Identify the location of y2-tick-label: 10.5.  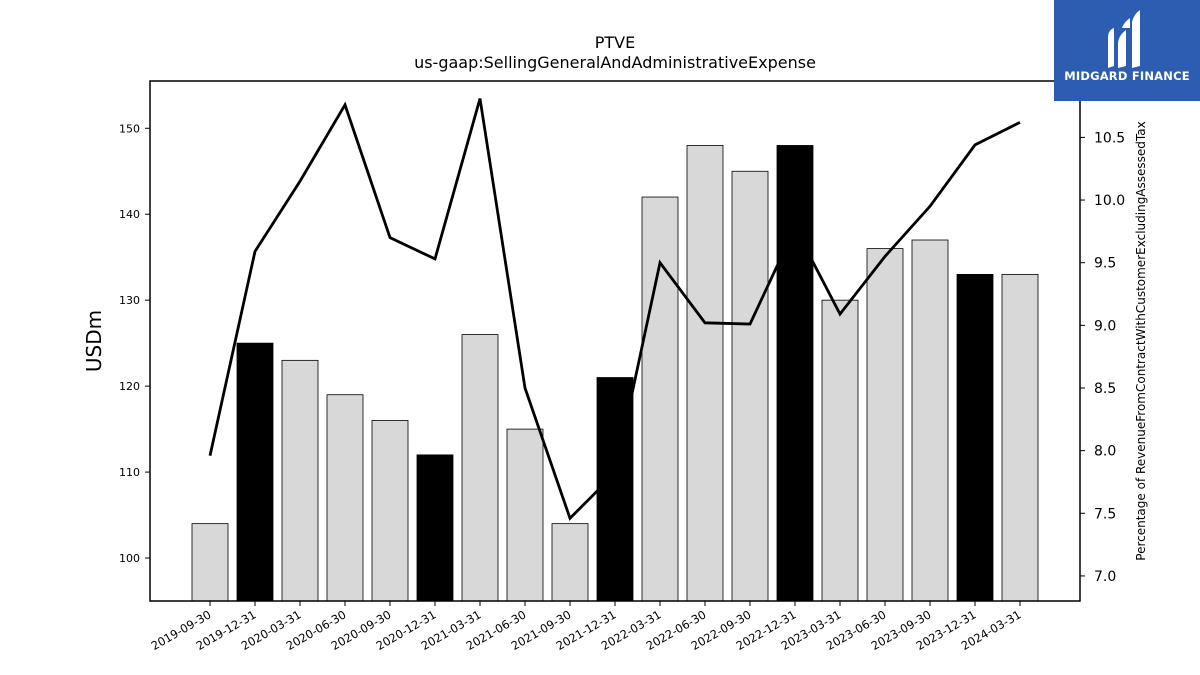
(1109, 138).